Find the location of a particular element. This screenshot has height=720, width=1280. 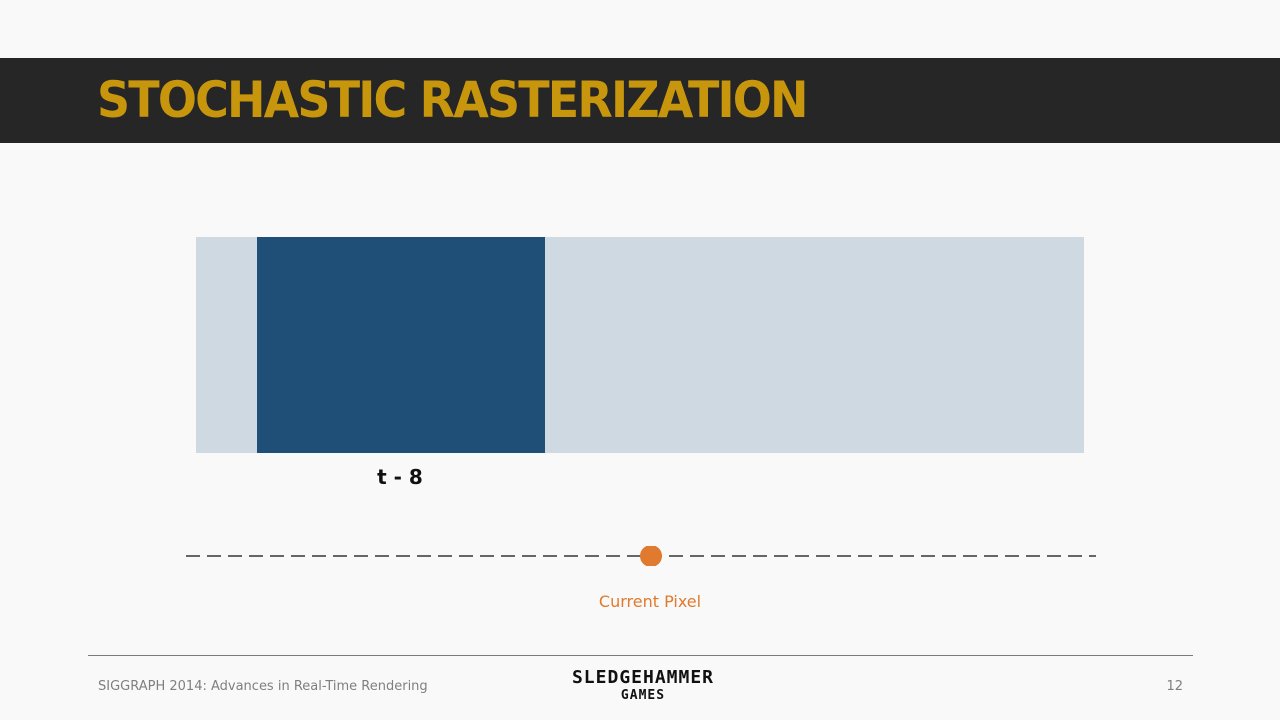

pixel-scanline is located at coordinates (641, 556).